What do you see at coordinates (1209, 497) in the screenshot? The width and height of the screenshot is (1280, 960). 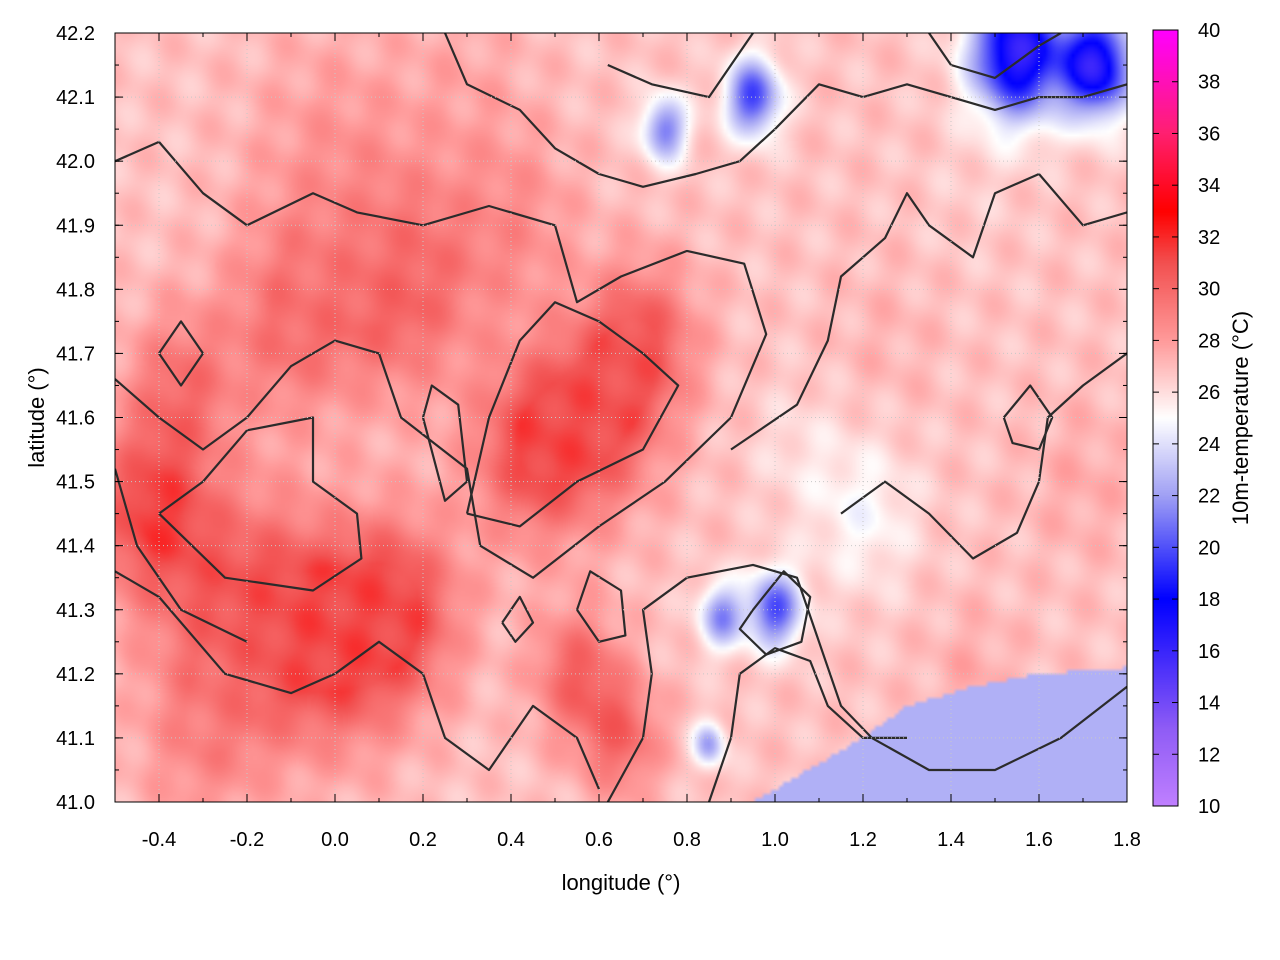 I see `colorbar-tick-label: 22` at bounding box center [1209, 497].